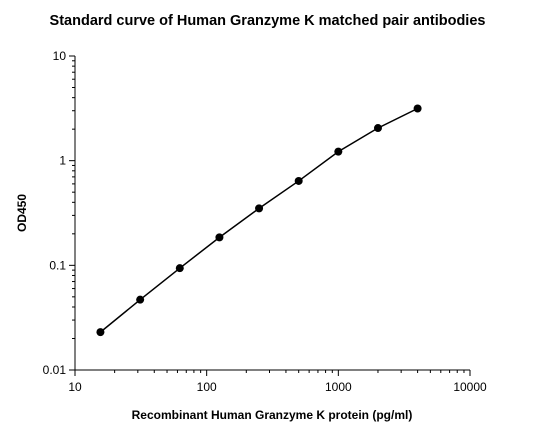 The width and height of the screenshot is (535, 437). I want to click on y-axis-label: OD450, so click(22, 213).